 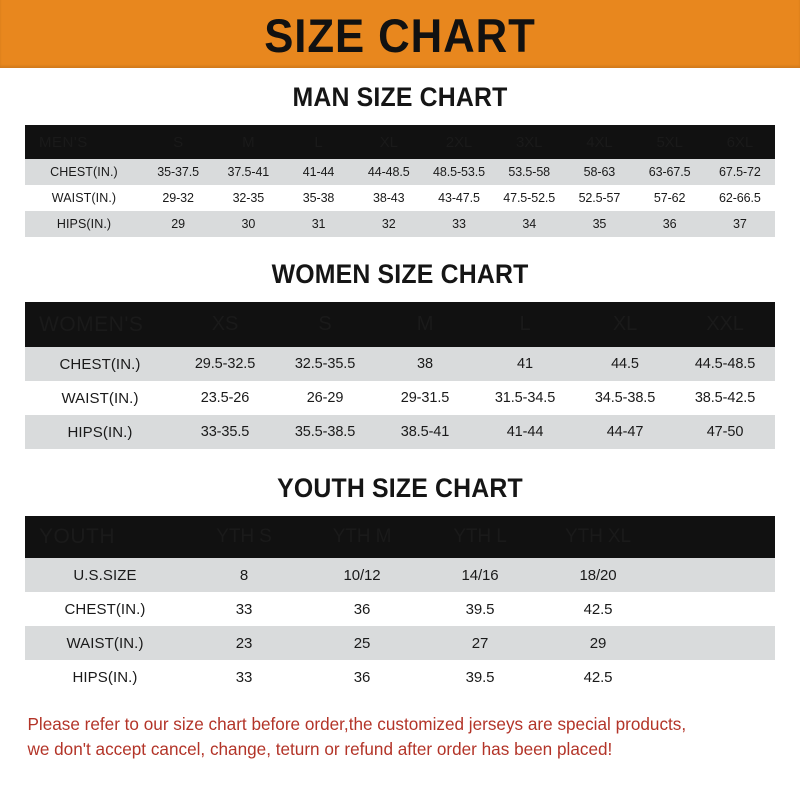 What do you see at coordinates (625, 432) in the screenshot?
I see `women-cell: 44-47` at bounding box center [625, 432].